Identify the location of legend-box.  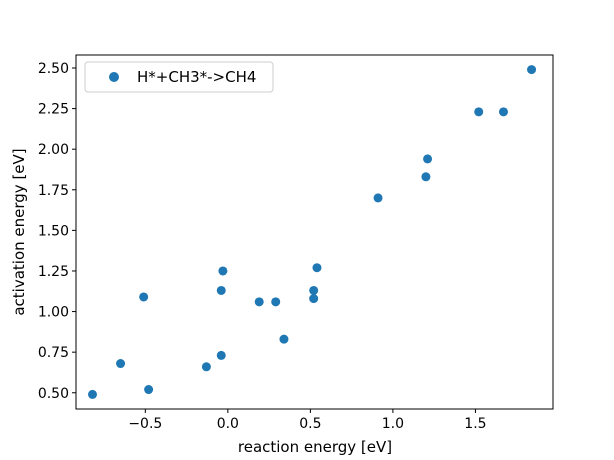
(179, 77).